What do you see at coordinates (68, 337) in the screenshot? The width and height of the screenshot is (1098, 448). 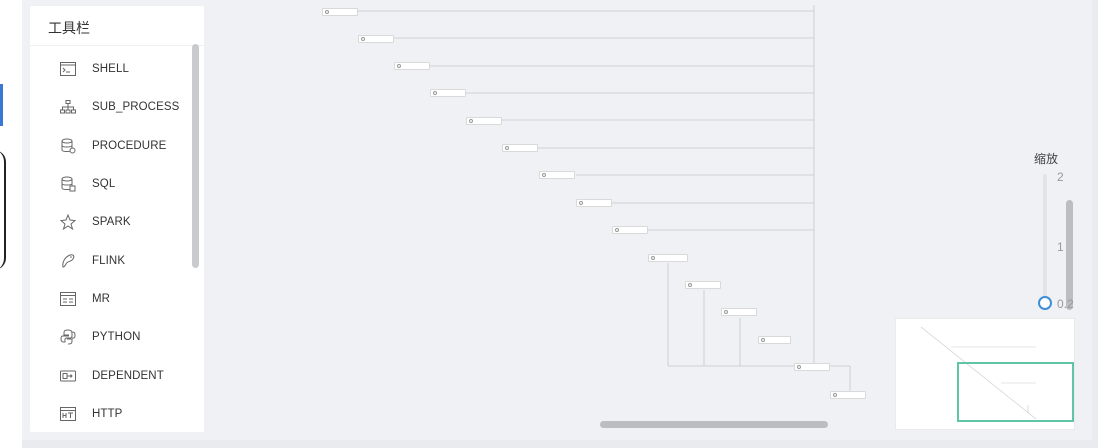 I see `python-icon` at bounding box center [68, 337].